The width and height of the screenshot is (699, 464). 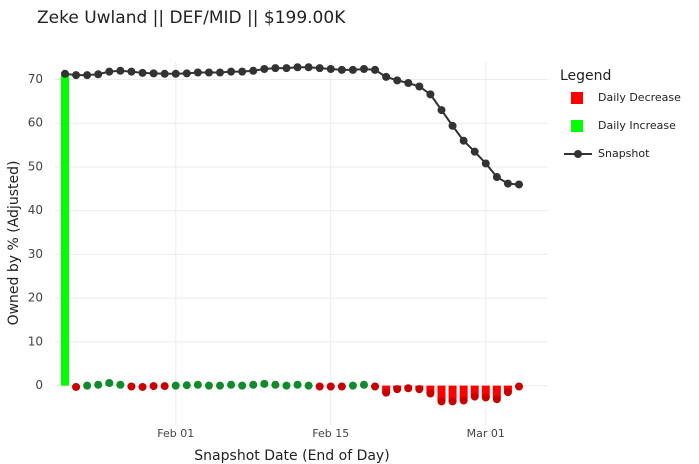 I want to click on y-tick-label: 0, so click(x=39, y=385).